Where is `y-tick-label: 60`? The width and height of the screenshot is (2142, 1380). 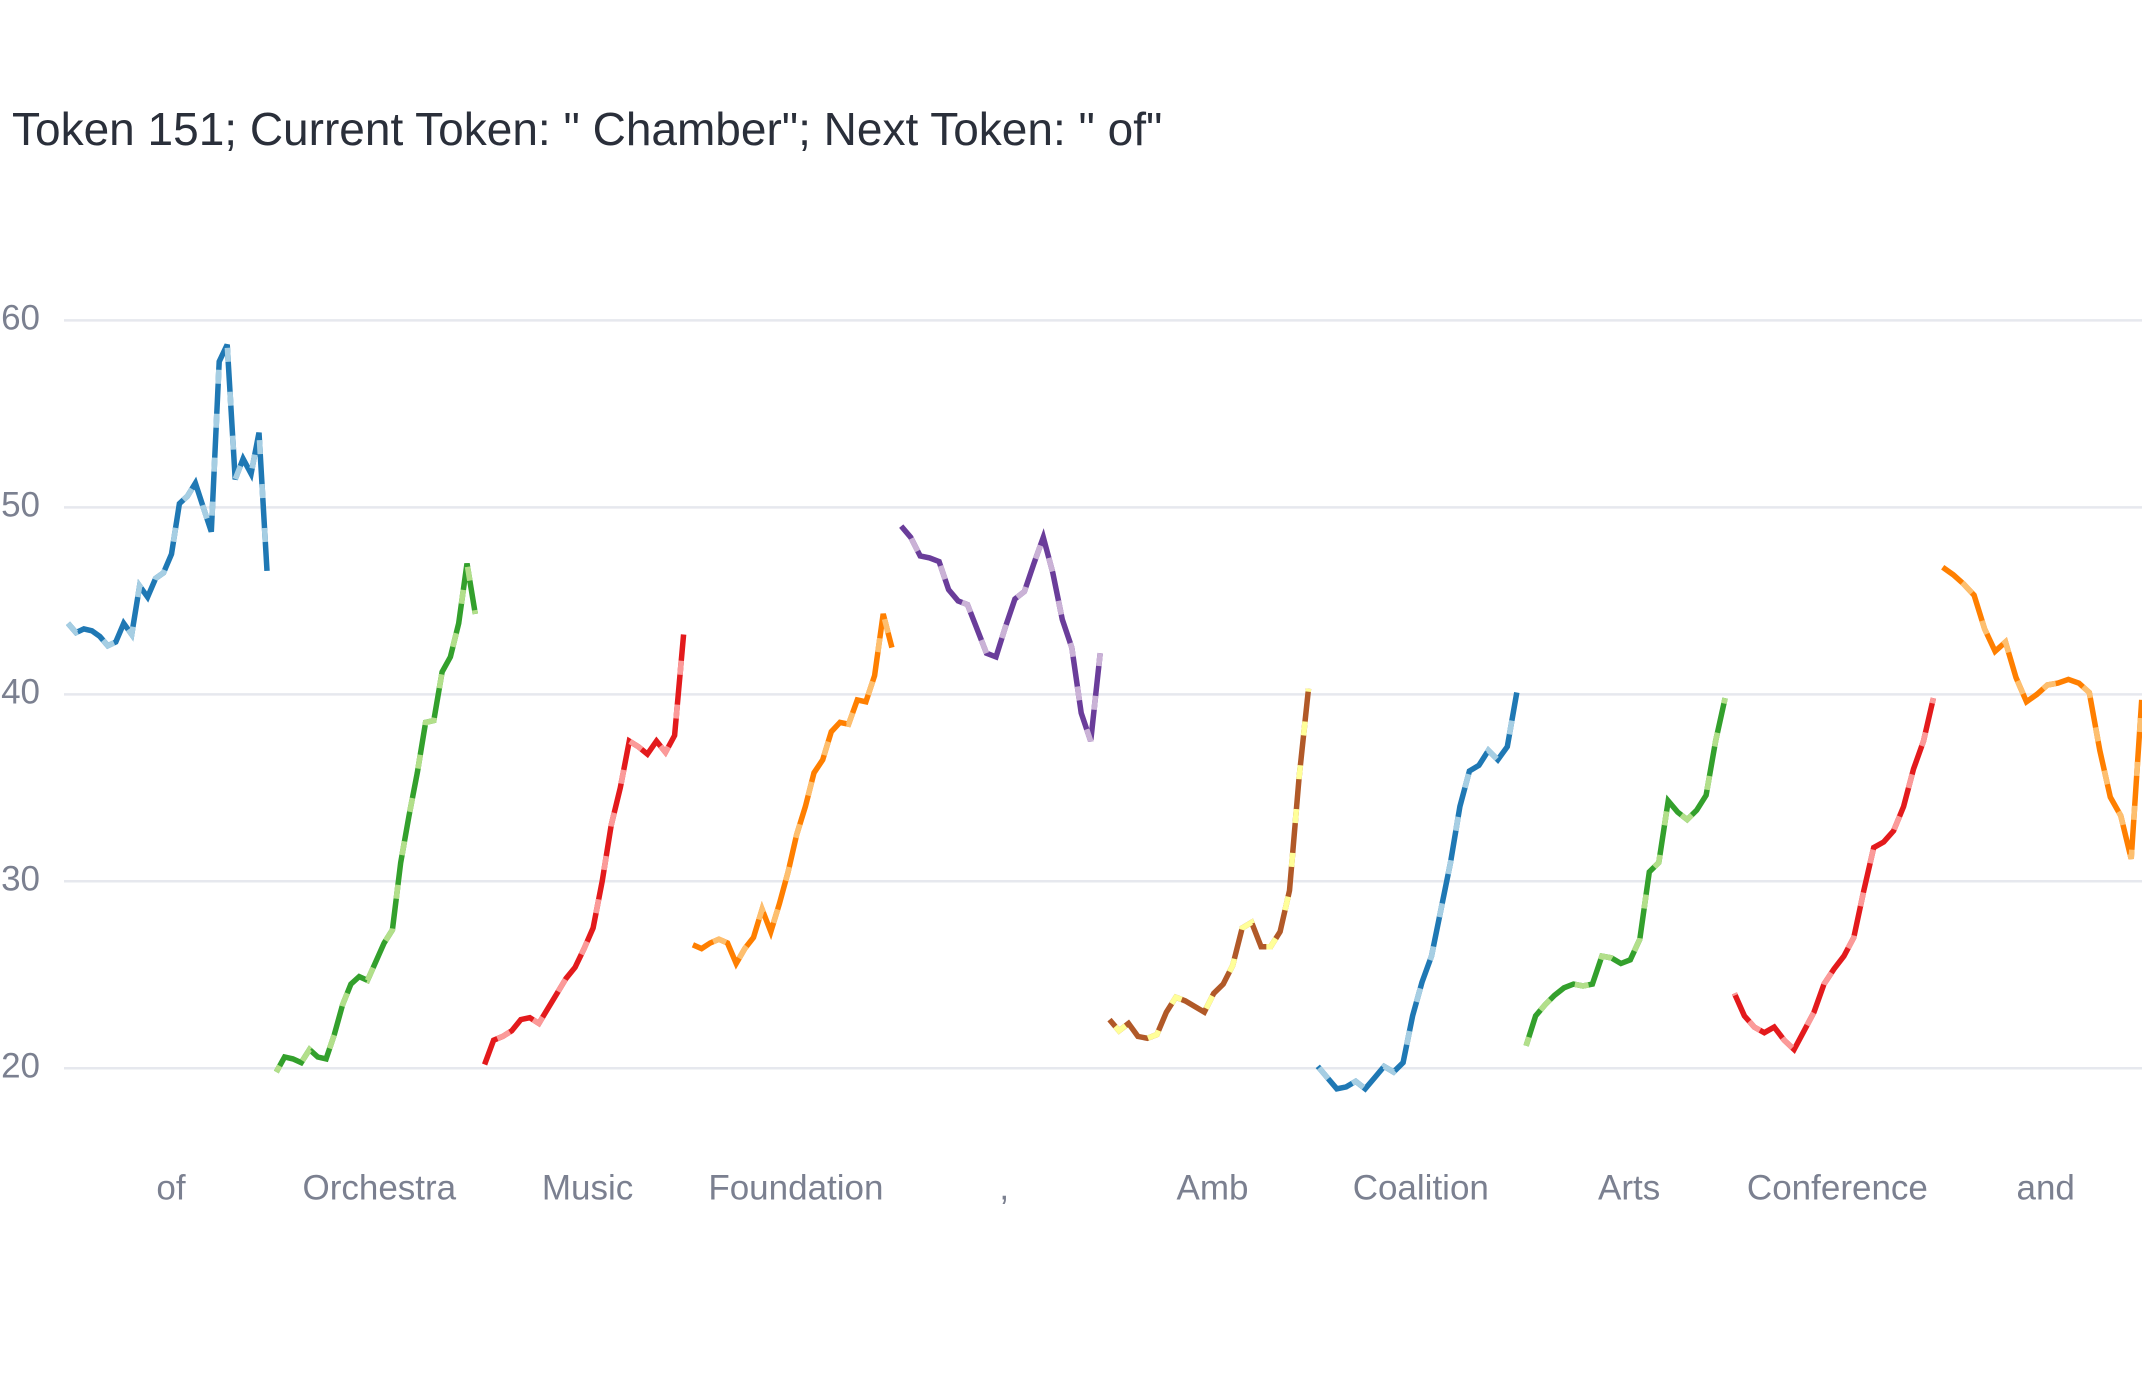 y-tick-label: 60 is located at coordinates (20, 318).